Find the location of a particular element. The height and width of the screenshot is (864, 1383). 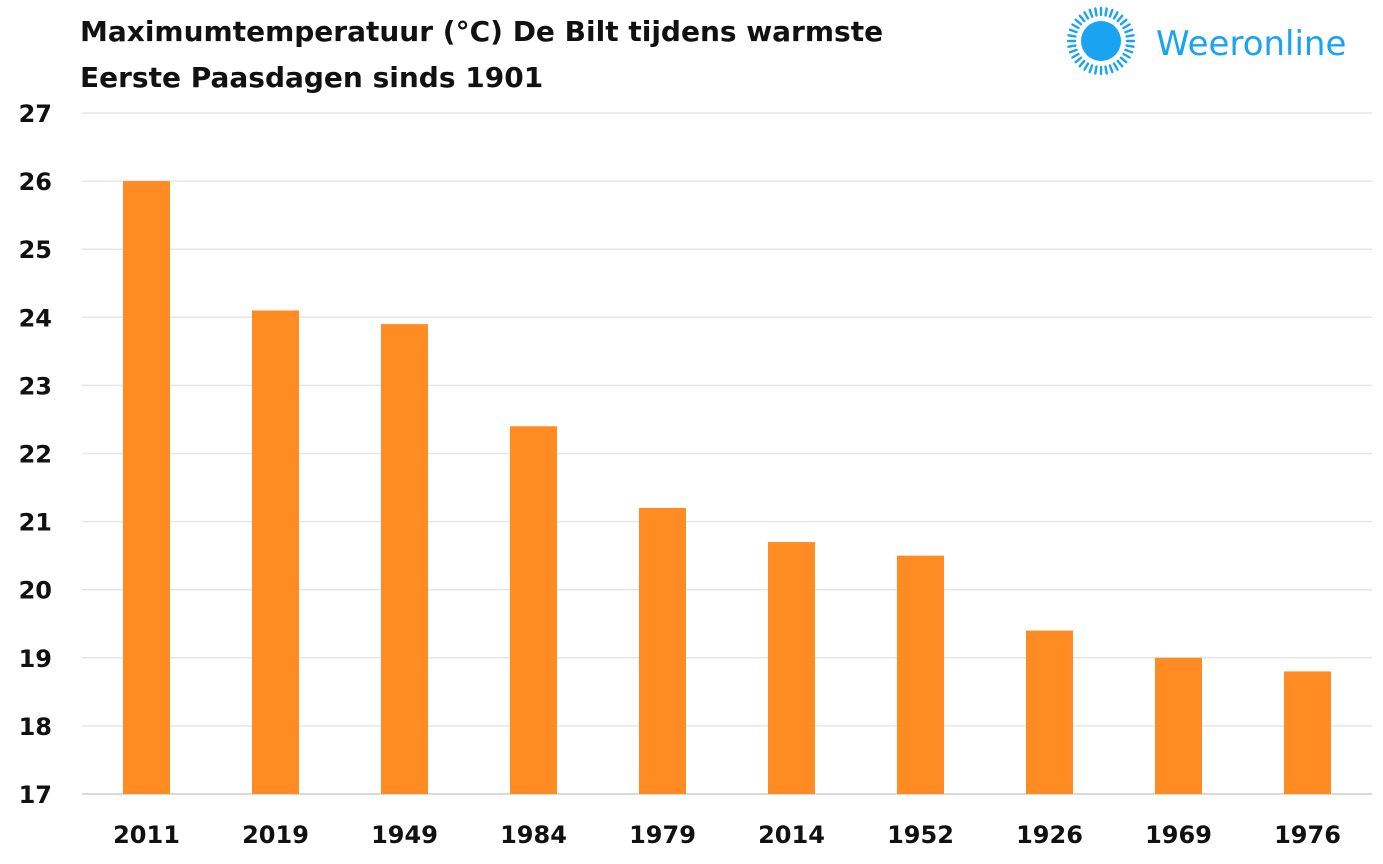

y-tick-label: 22 is located at coordinates (35, 455).